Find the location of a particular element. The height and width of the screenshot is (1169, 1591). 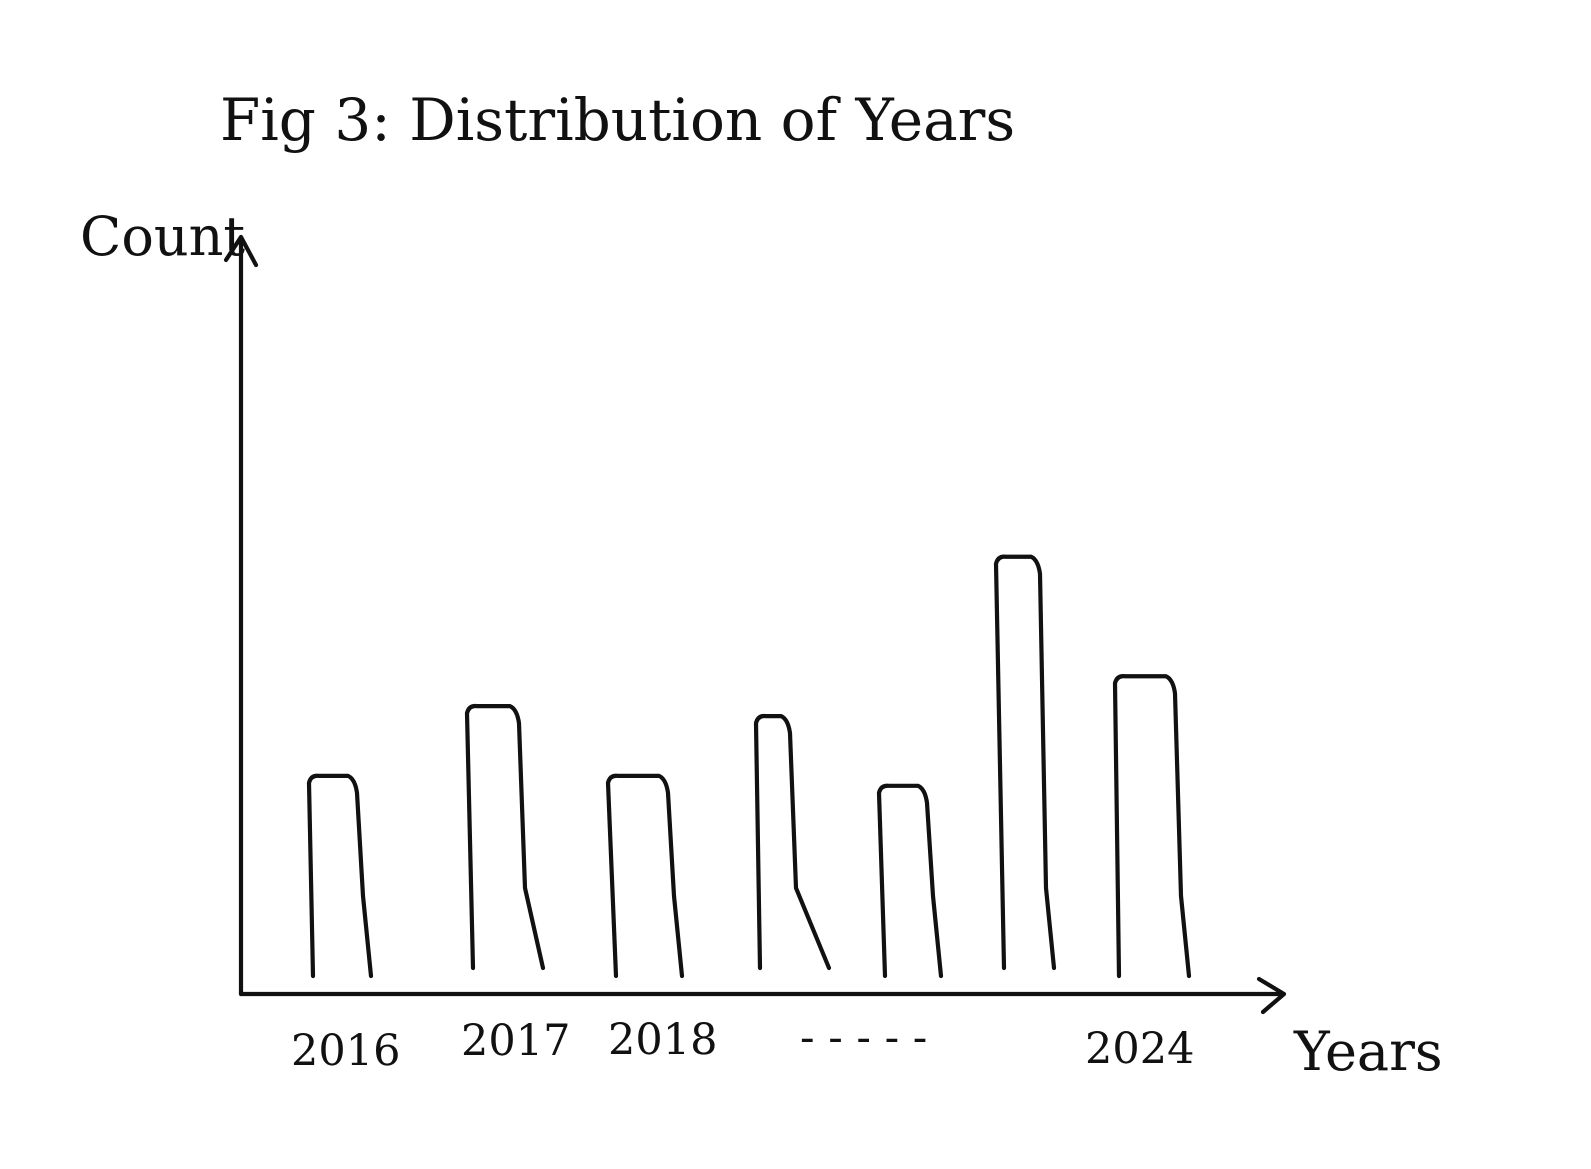

x-tick-label-2024: 2024 is located at coordinates (1139, 1049).